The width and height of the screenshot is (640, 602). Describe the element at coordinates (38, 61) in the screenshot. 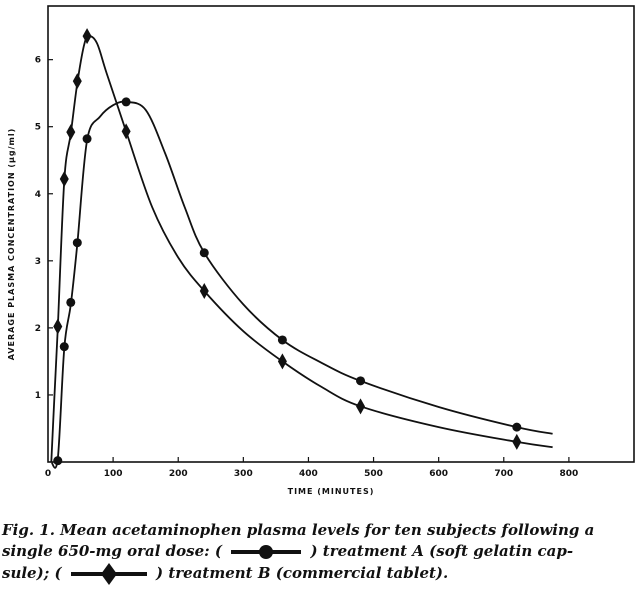

I see `y-tick-label: 6` at that location.